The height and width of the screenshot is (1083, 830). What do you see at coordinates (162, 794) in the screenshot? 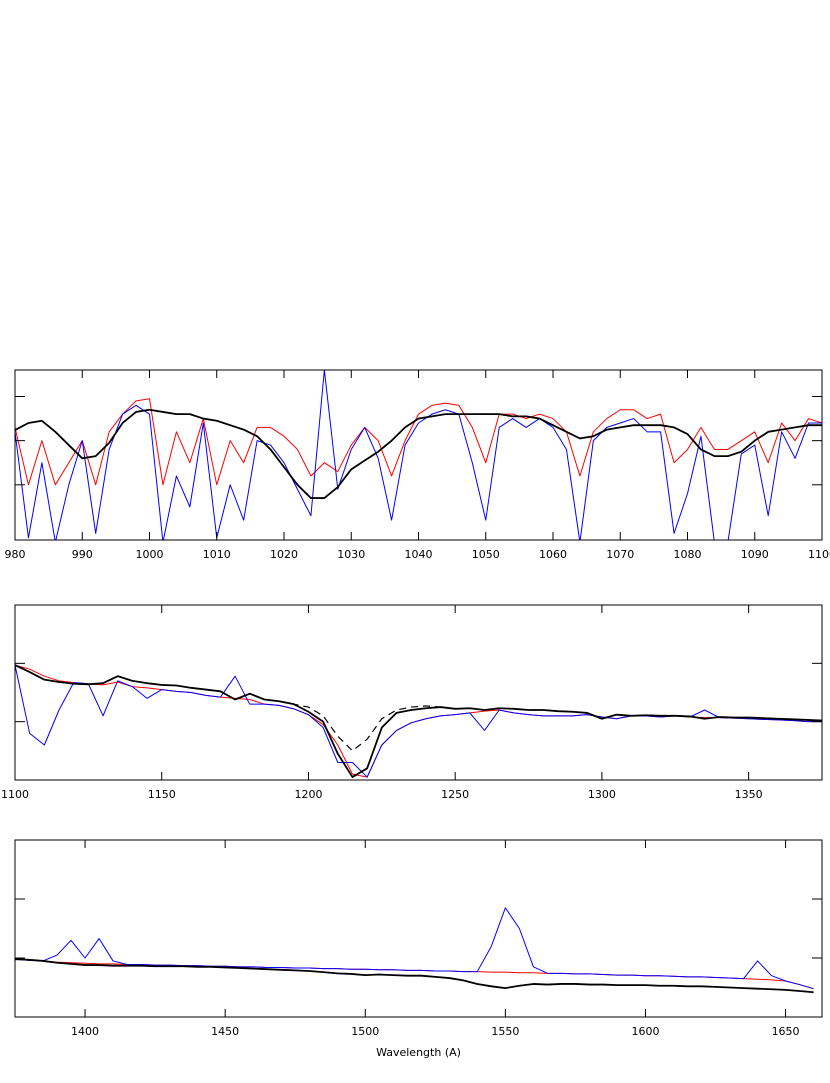
I see `x-tick-label: 1150` at bounding box center [162, 794].